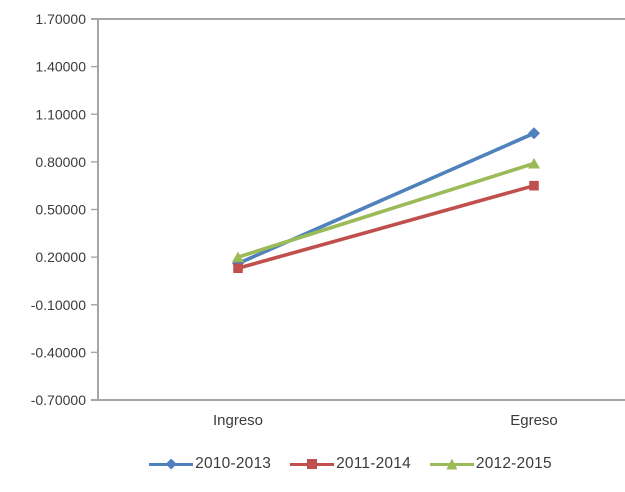  I want to click on triangle-marker-icon, so click(451, 464).